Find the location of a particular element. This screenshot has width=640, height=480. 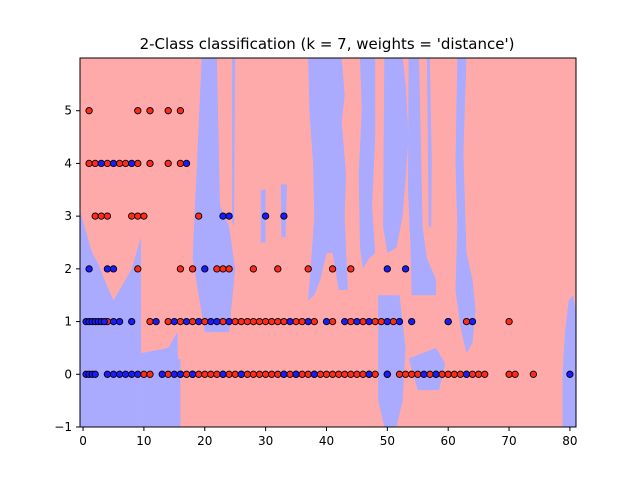

y-tick-label-1: 1 is located at coordinates (68, 322).